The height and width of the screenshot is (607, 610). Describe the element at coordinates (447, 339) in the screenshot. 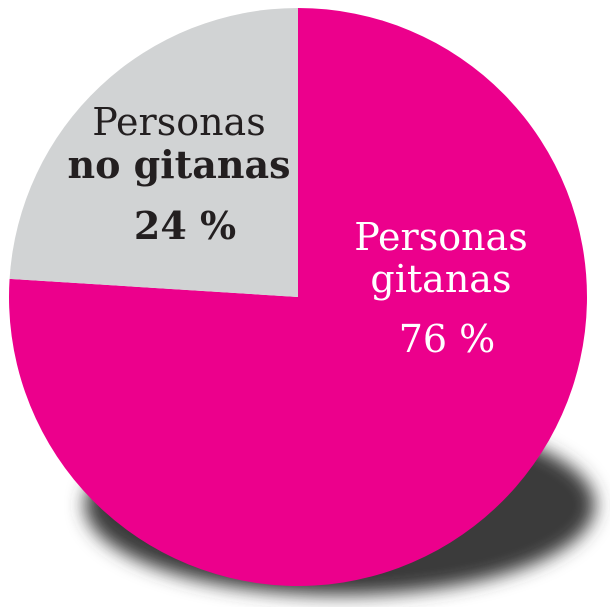

I see `slice-gitanas-value-label: 76 %` at that location.